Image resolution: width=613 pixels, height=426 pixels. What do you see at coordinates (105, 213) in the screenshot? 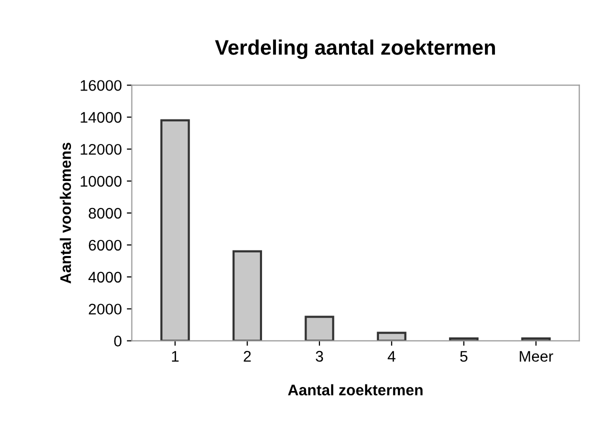
I see `y-tick-label: 8000` at bounding box center [105, 213].